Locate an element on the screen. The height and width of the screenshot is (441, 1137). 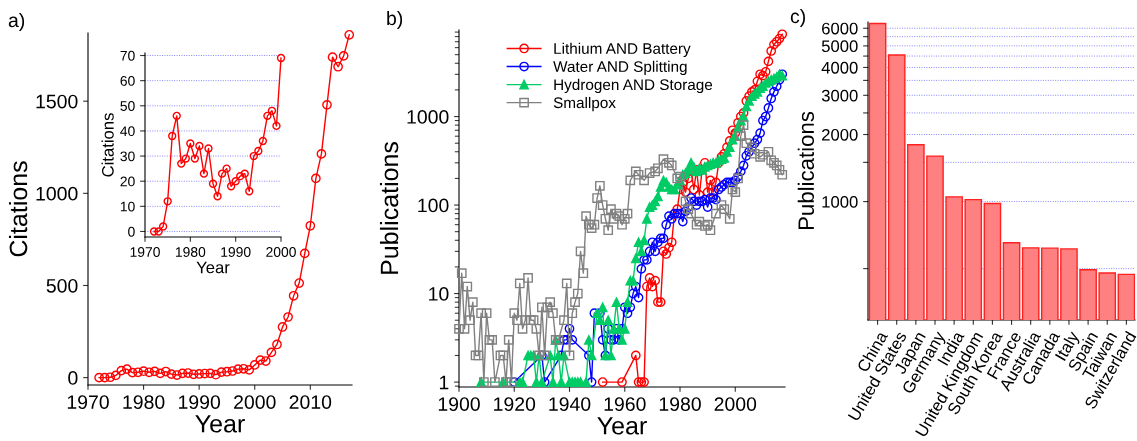
x-tick-label: 1920 is located at coordinates (515, 404).